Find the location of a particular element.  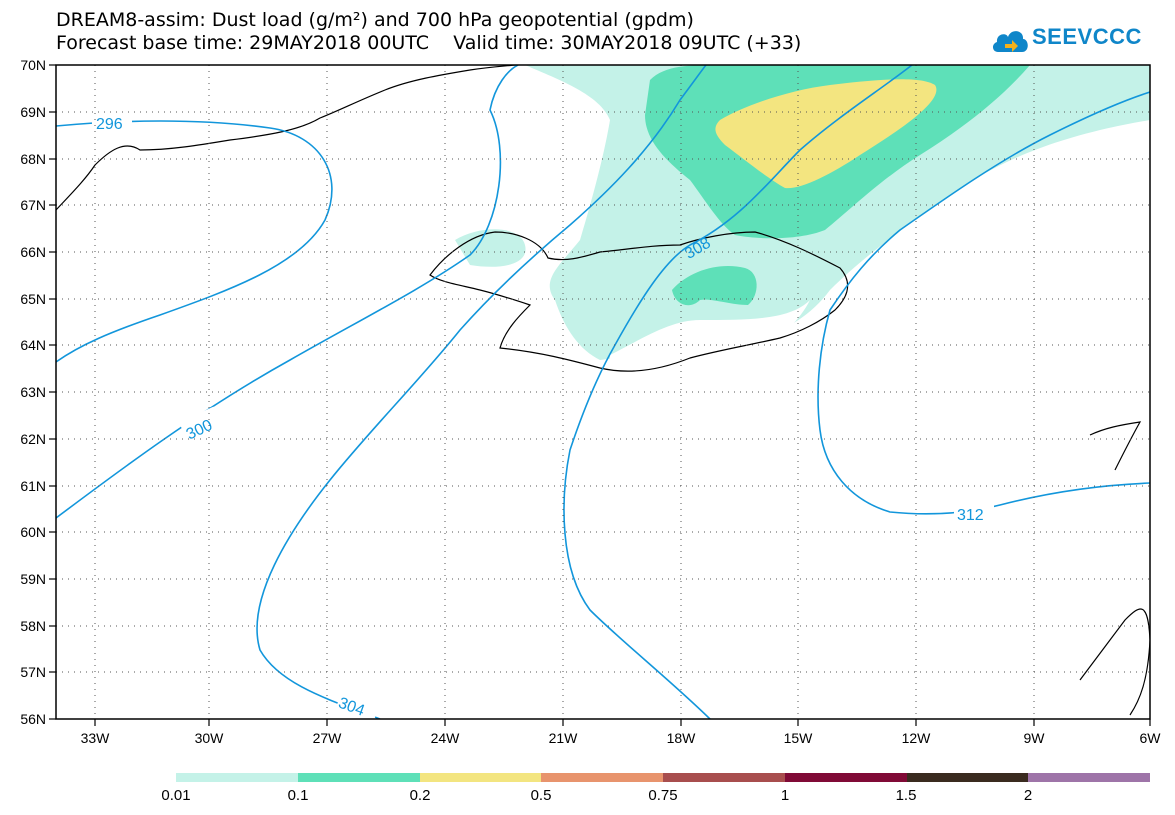

lat-label: 62N is located at coordinates (33, 439).